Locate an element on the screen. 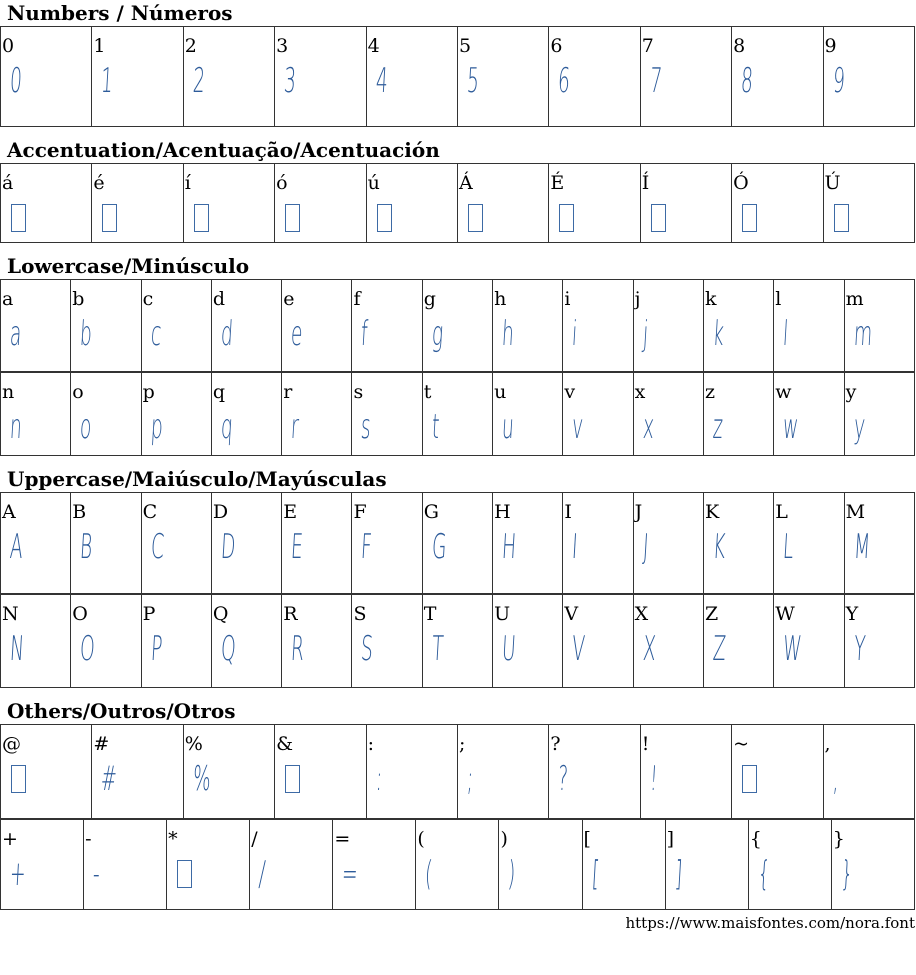 Image resolution: width=916 pixels, height=975 pixels. glyph-label: 2 is located at coordinates (190, 46).